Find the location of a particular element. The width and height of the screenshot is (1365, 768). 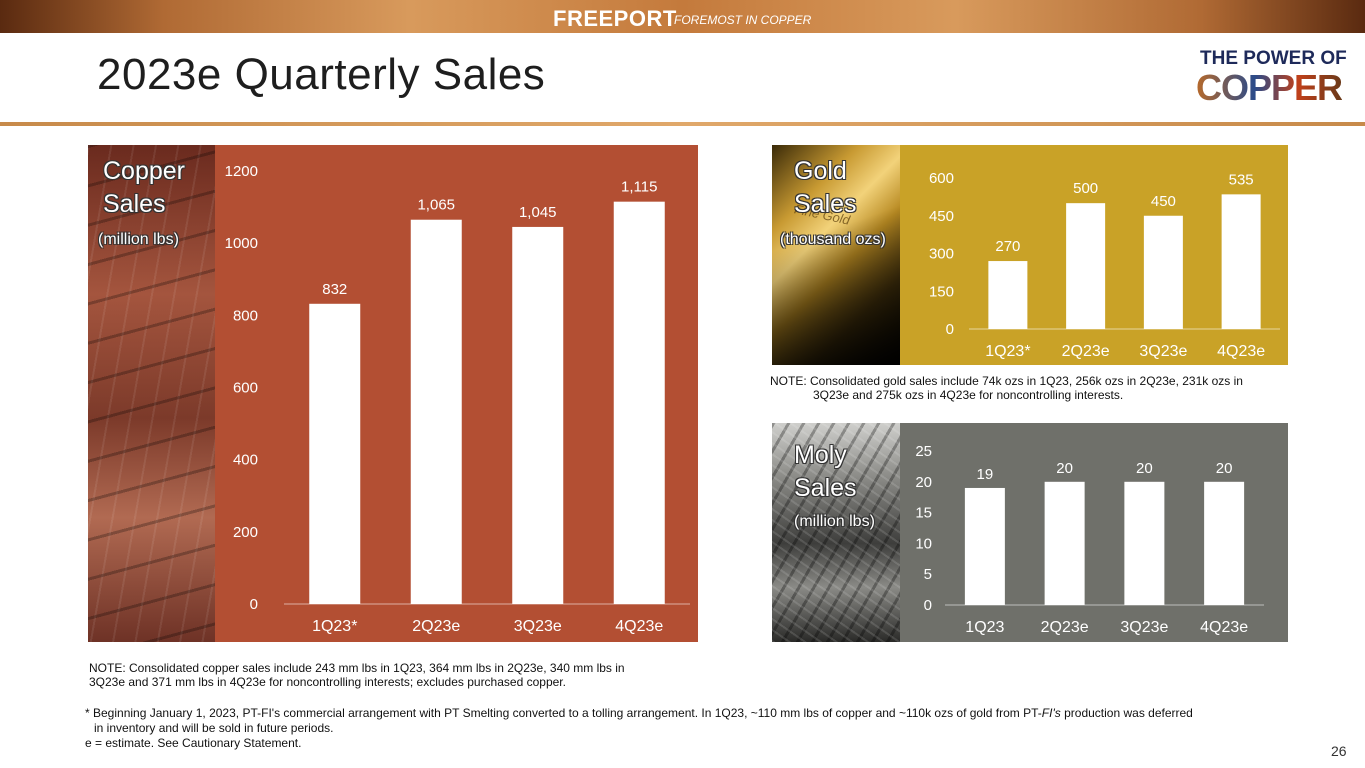

gold-y-tick-label: 300 is located at coordinates (941, 254).